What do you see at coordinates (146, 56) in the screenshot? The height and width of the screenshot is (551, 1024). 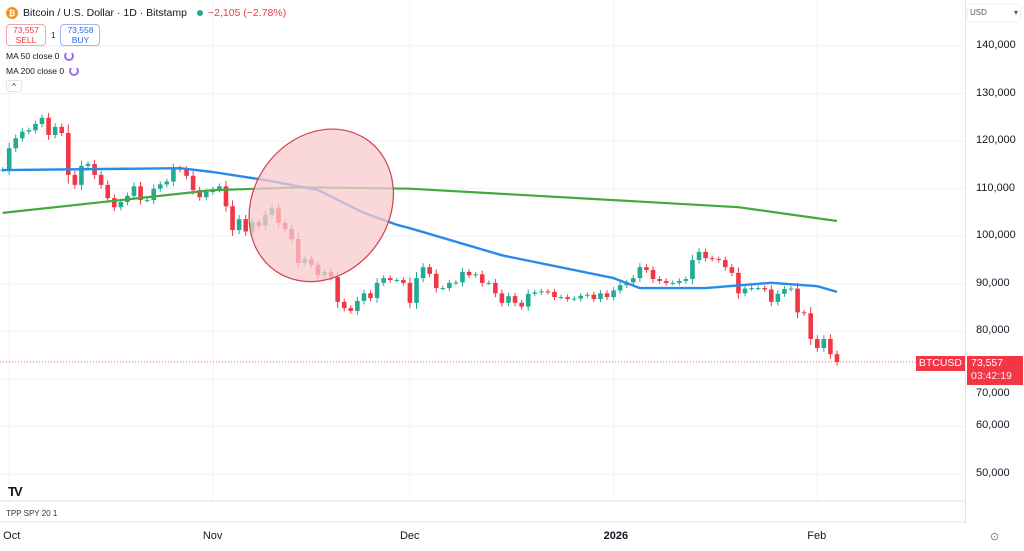 I see `ma50-legend: MA 50 close 0` at bounding box center [146, 56].